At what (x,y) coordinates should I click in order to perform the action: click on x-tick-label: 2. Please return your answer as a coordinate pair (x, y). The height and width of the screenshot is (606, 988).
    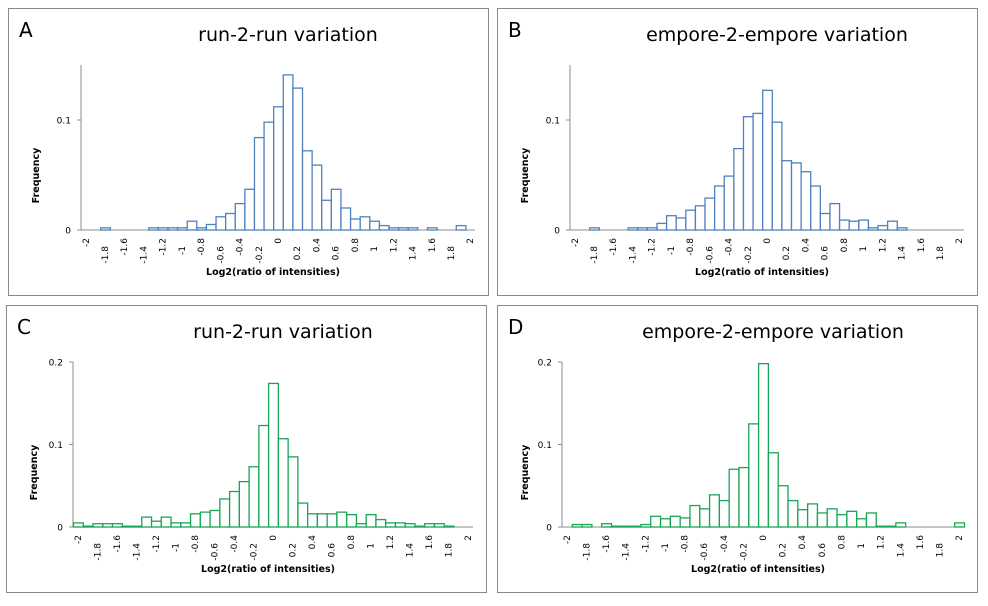
    Looking at the image, I should click on (960, 241).